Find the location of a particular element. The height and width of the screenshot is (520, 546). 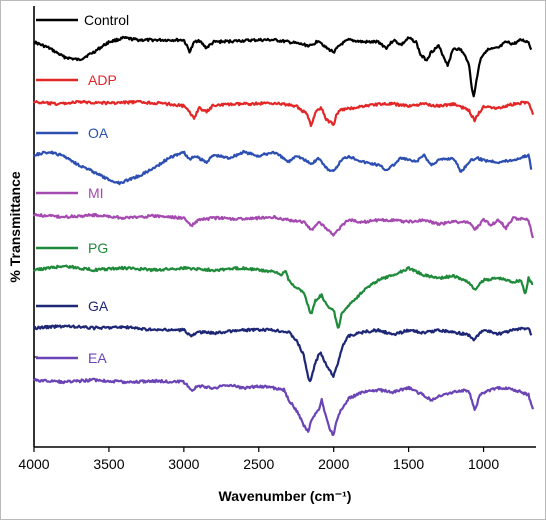

series-line-ea is located at coordinates (284, 406).